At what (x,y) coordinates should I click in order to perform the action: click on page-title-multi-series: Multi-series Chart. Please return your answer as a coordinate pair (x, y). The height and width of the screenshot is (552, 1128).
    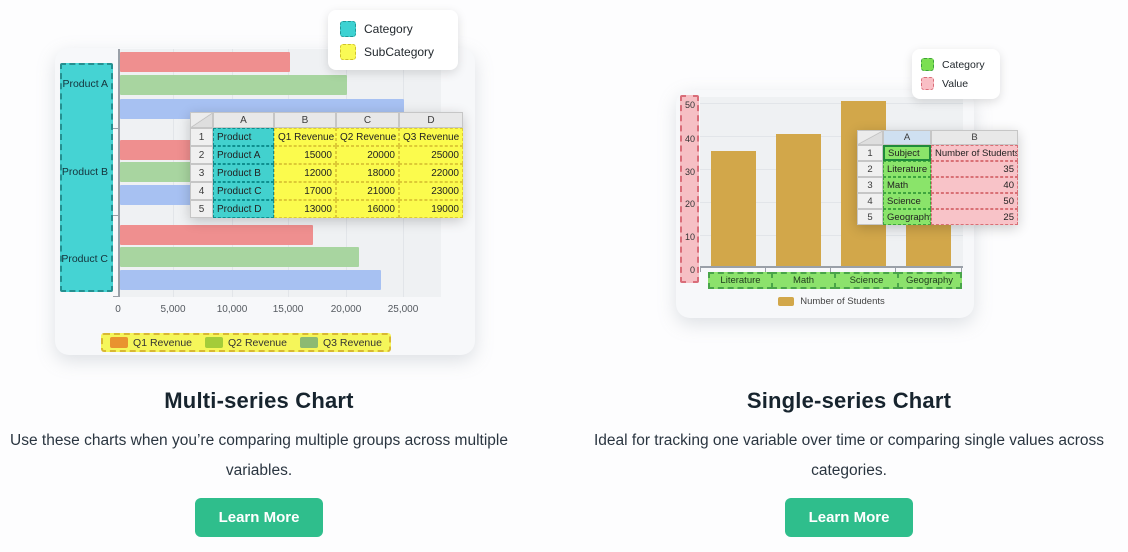
    Looking at the image, I should click on (259, 400).